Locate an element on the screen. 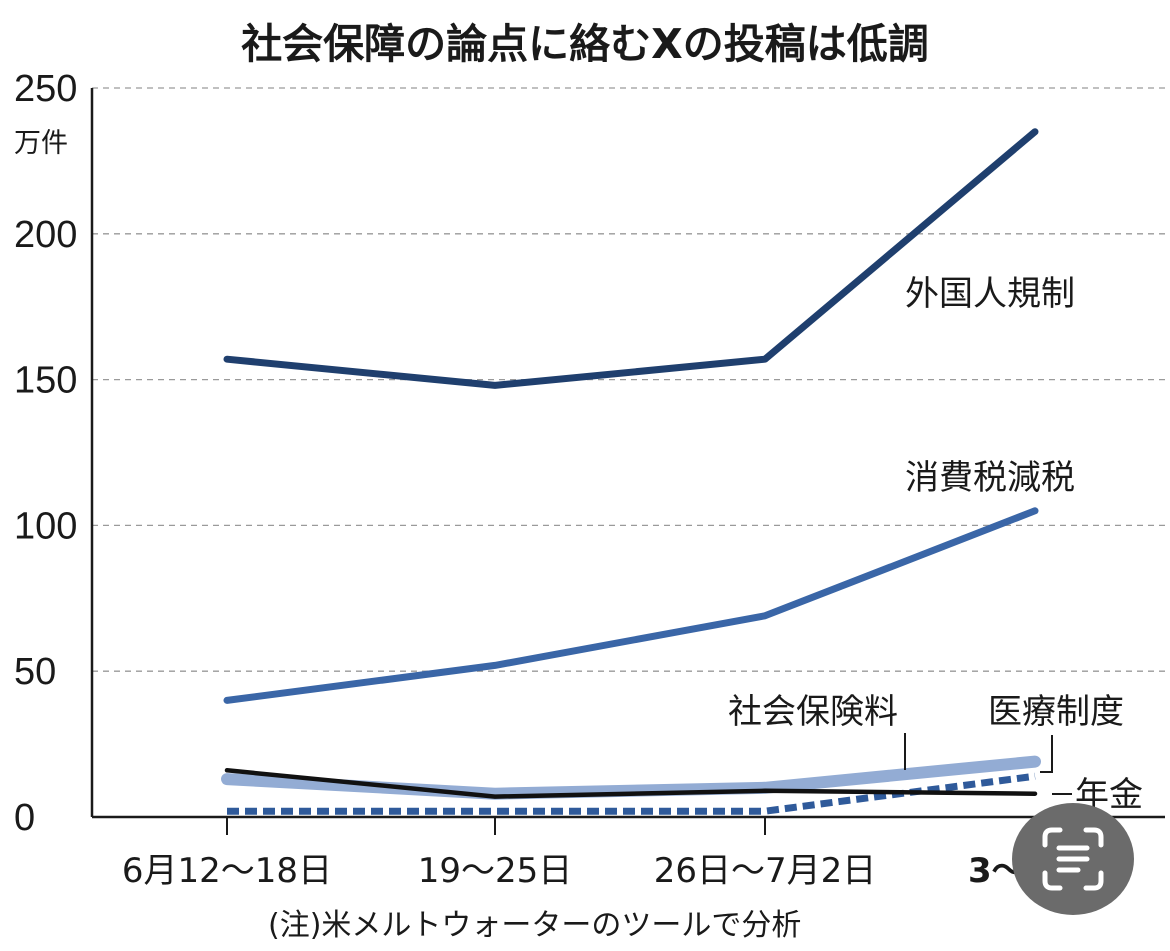  y-tick-label: 100 is located at coordinates (45, 526).